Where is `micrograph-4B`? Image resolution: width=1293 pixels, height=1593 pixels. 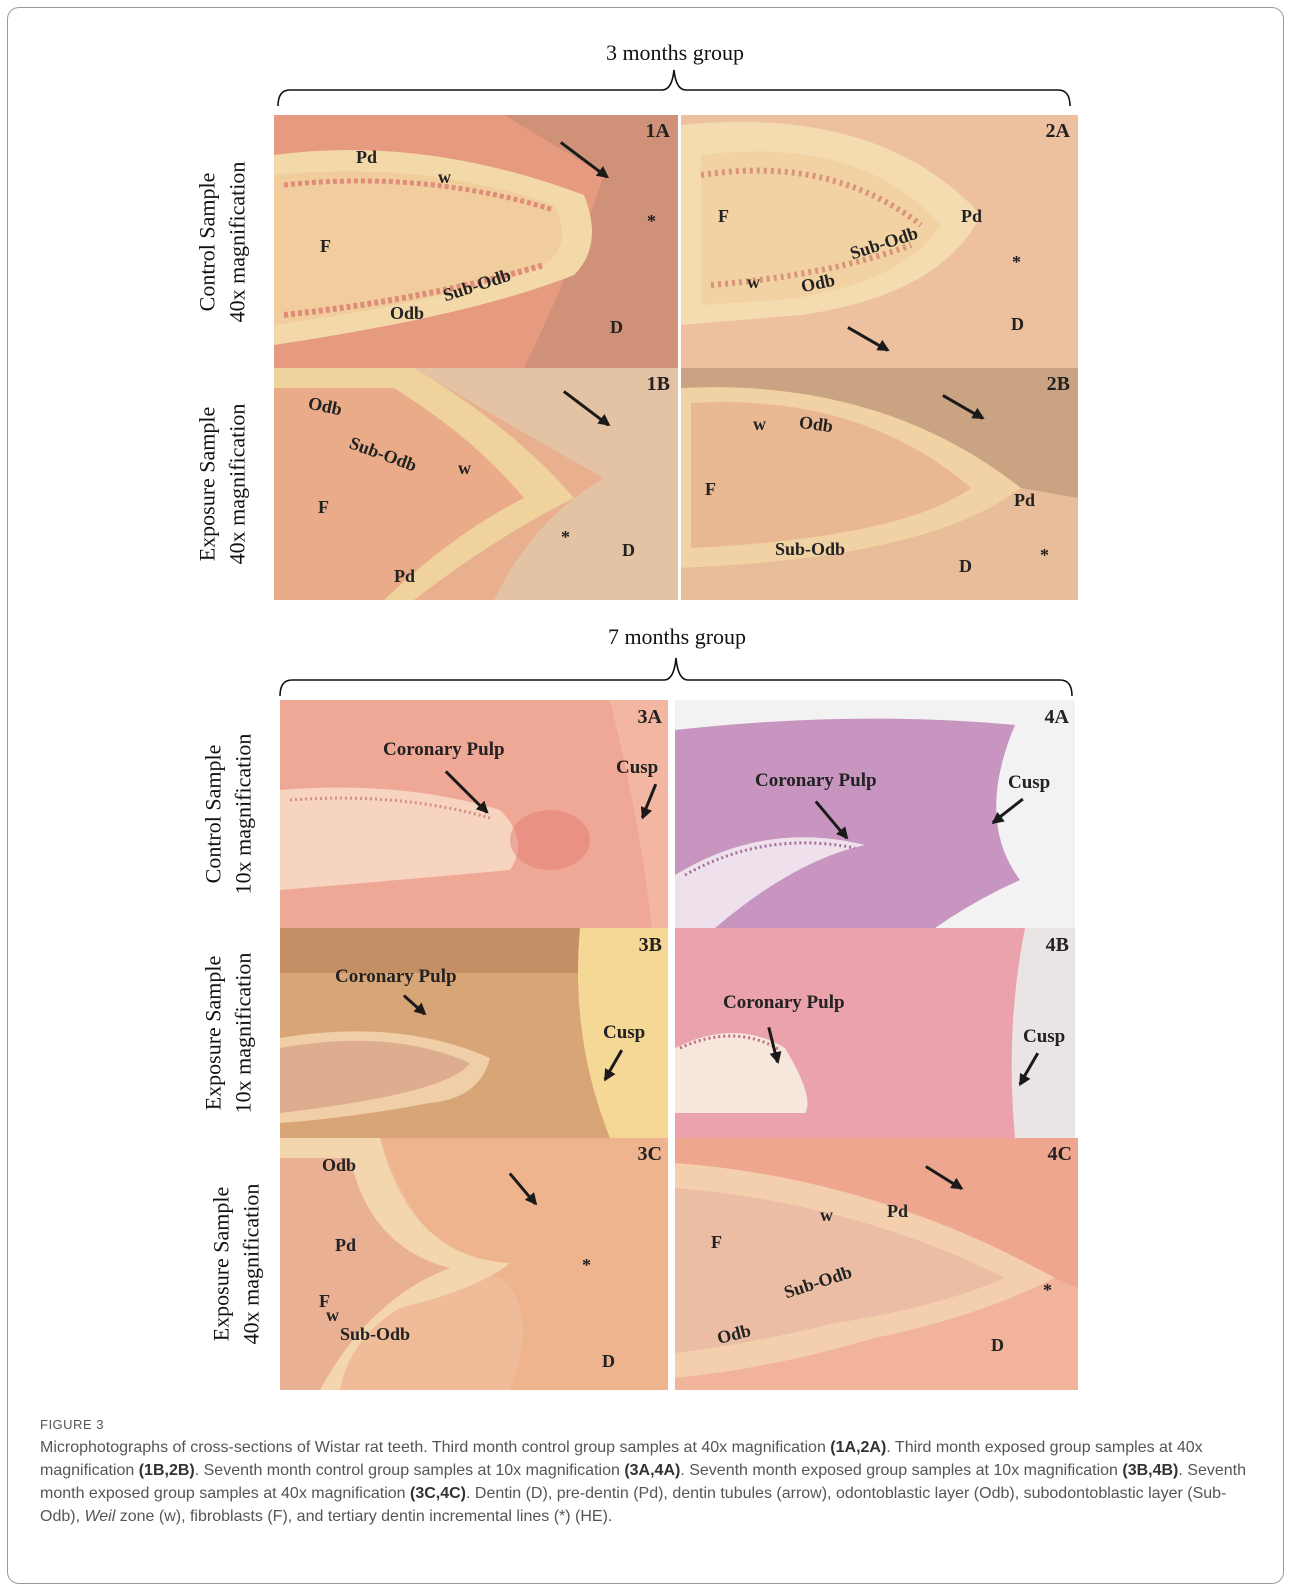
micrograph-4B is located at coordinates (875, 1033).